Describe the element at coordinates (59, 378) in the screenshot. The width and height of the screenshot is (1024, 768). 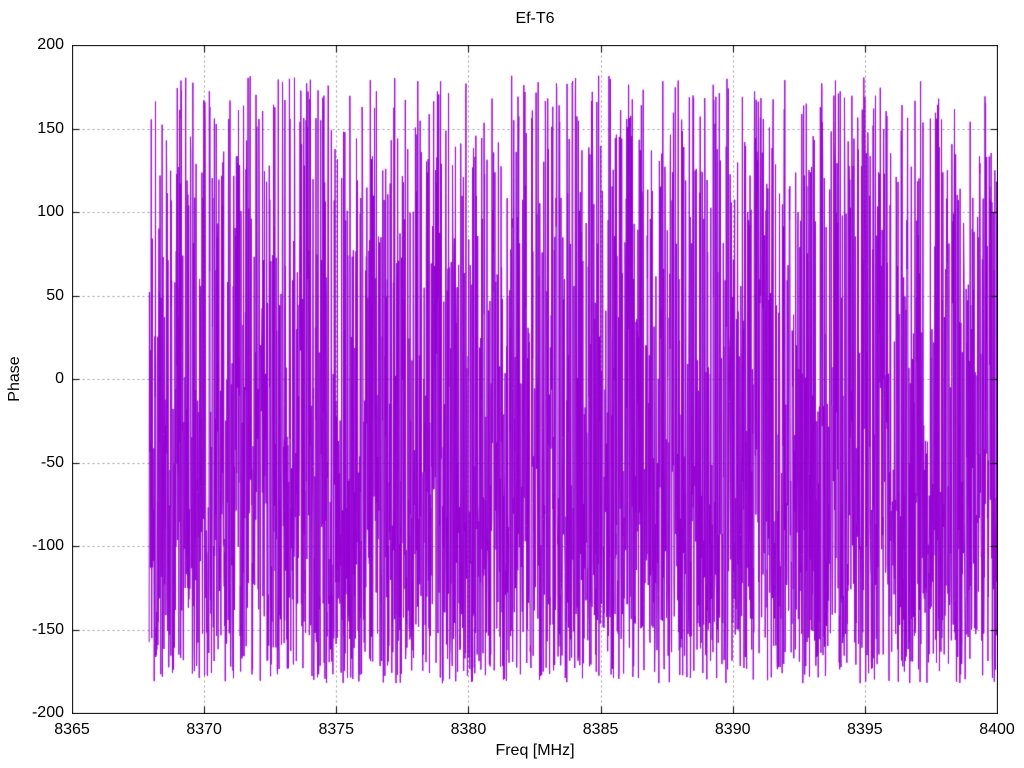
I see `y-tick-label: 0` at that location.